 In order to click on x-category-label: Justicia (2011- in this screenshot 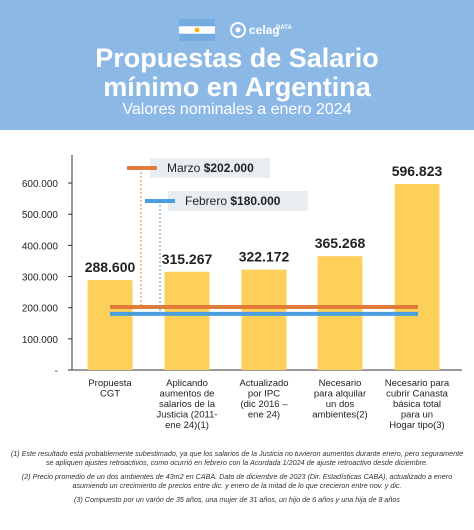, I will do `click(186, 415)`.